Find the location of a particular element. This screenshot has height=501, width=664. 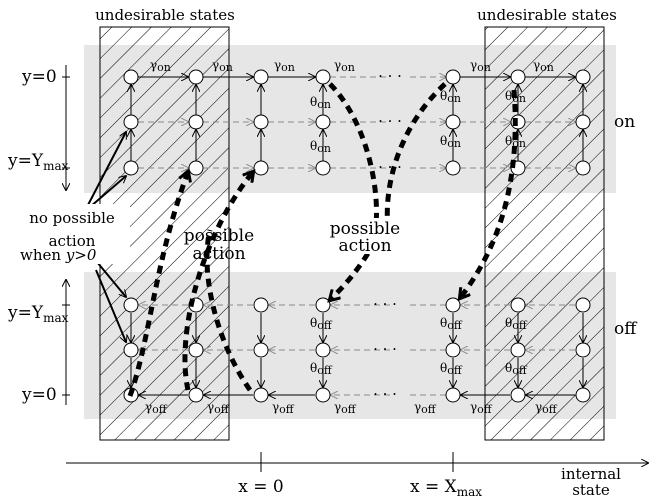

internal-state-label: internal is located at coordinates (591, 474).